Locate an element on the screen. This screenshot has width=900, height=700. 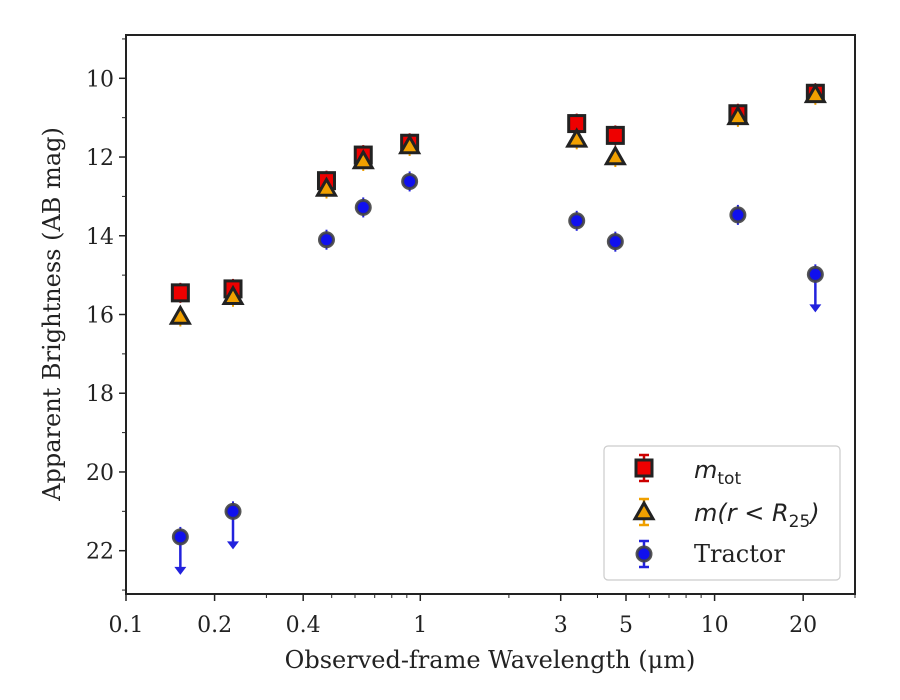
y-axis-ticks: 10 12 14 16 18 20 22 is located at coordinates (106, 314).